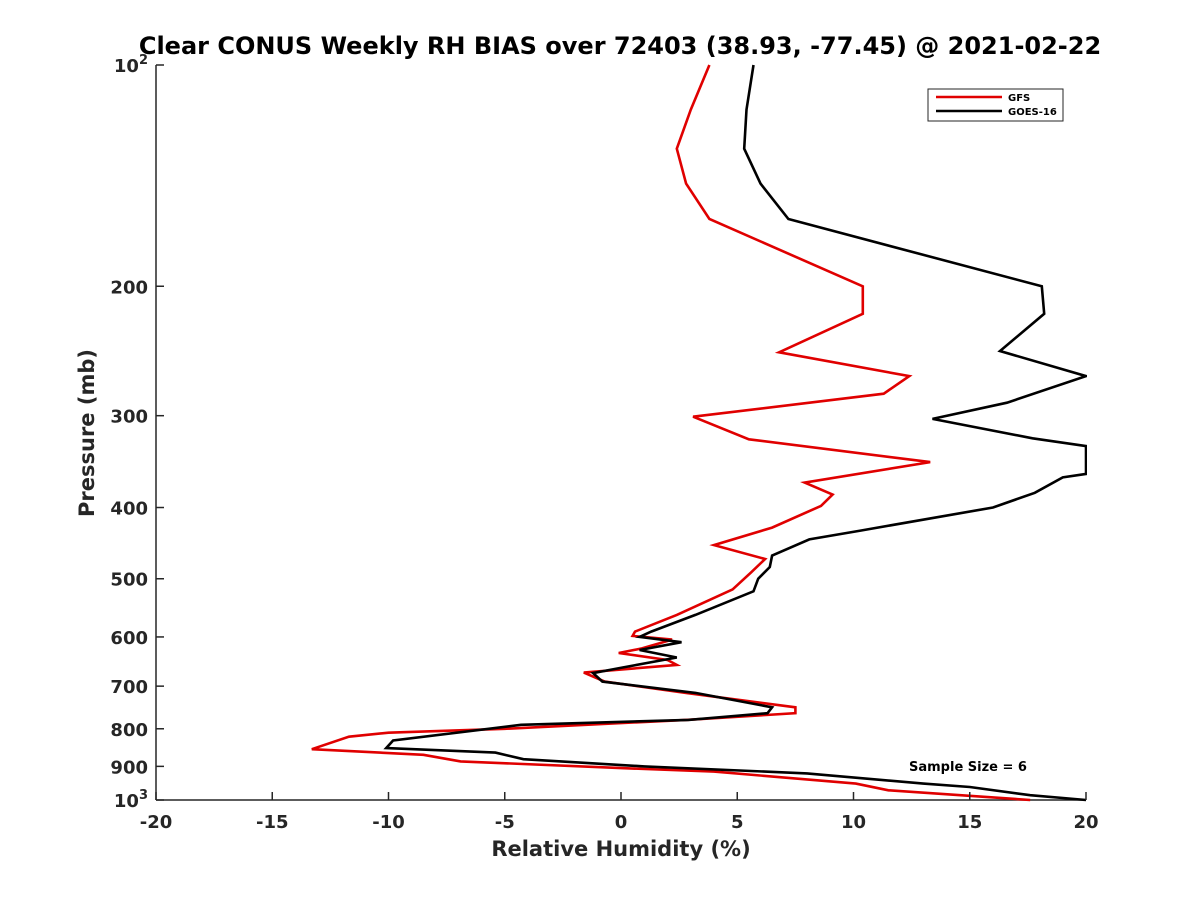  Describe the element at coordinates (853, 822) in the screenshot. I see `x-tick-label: 10` at that location.